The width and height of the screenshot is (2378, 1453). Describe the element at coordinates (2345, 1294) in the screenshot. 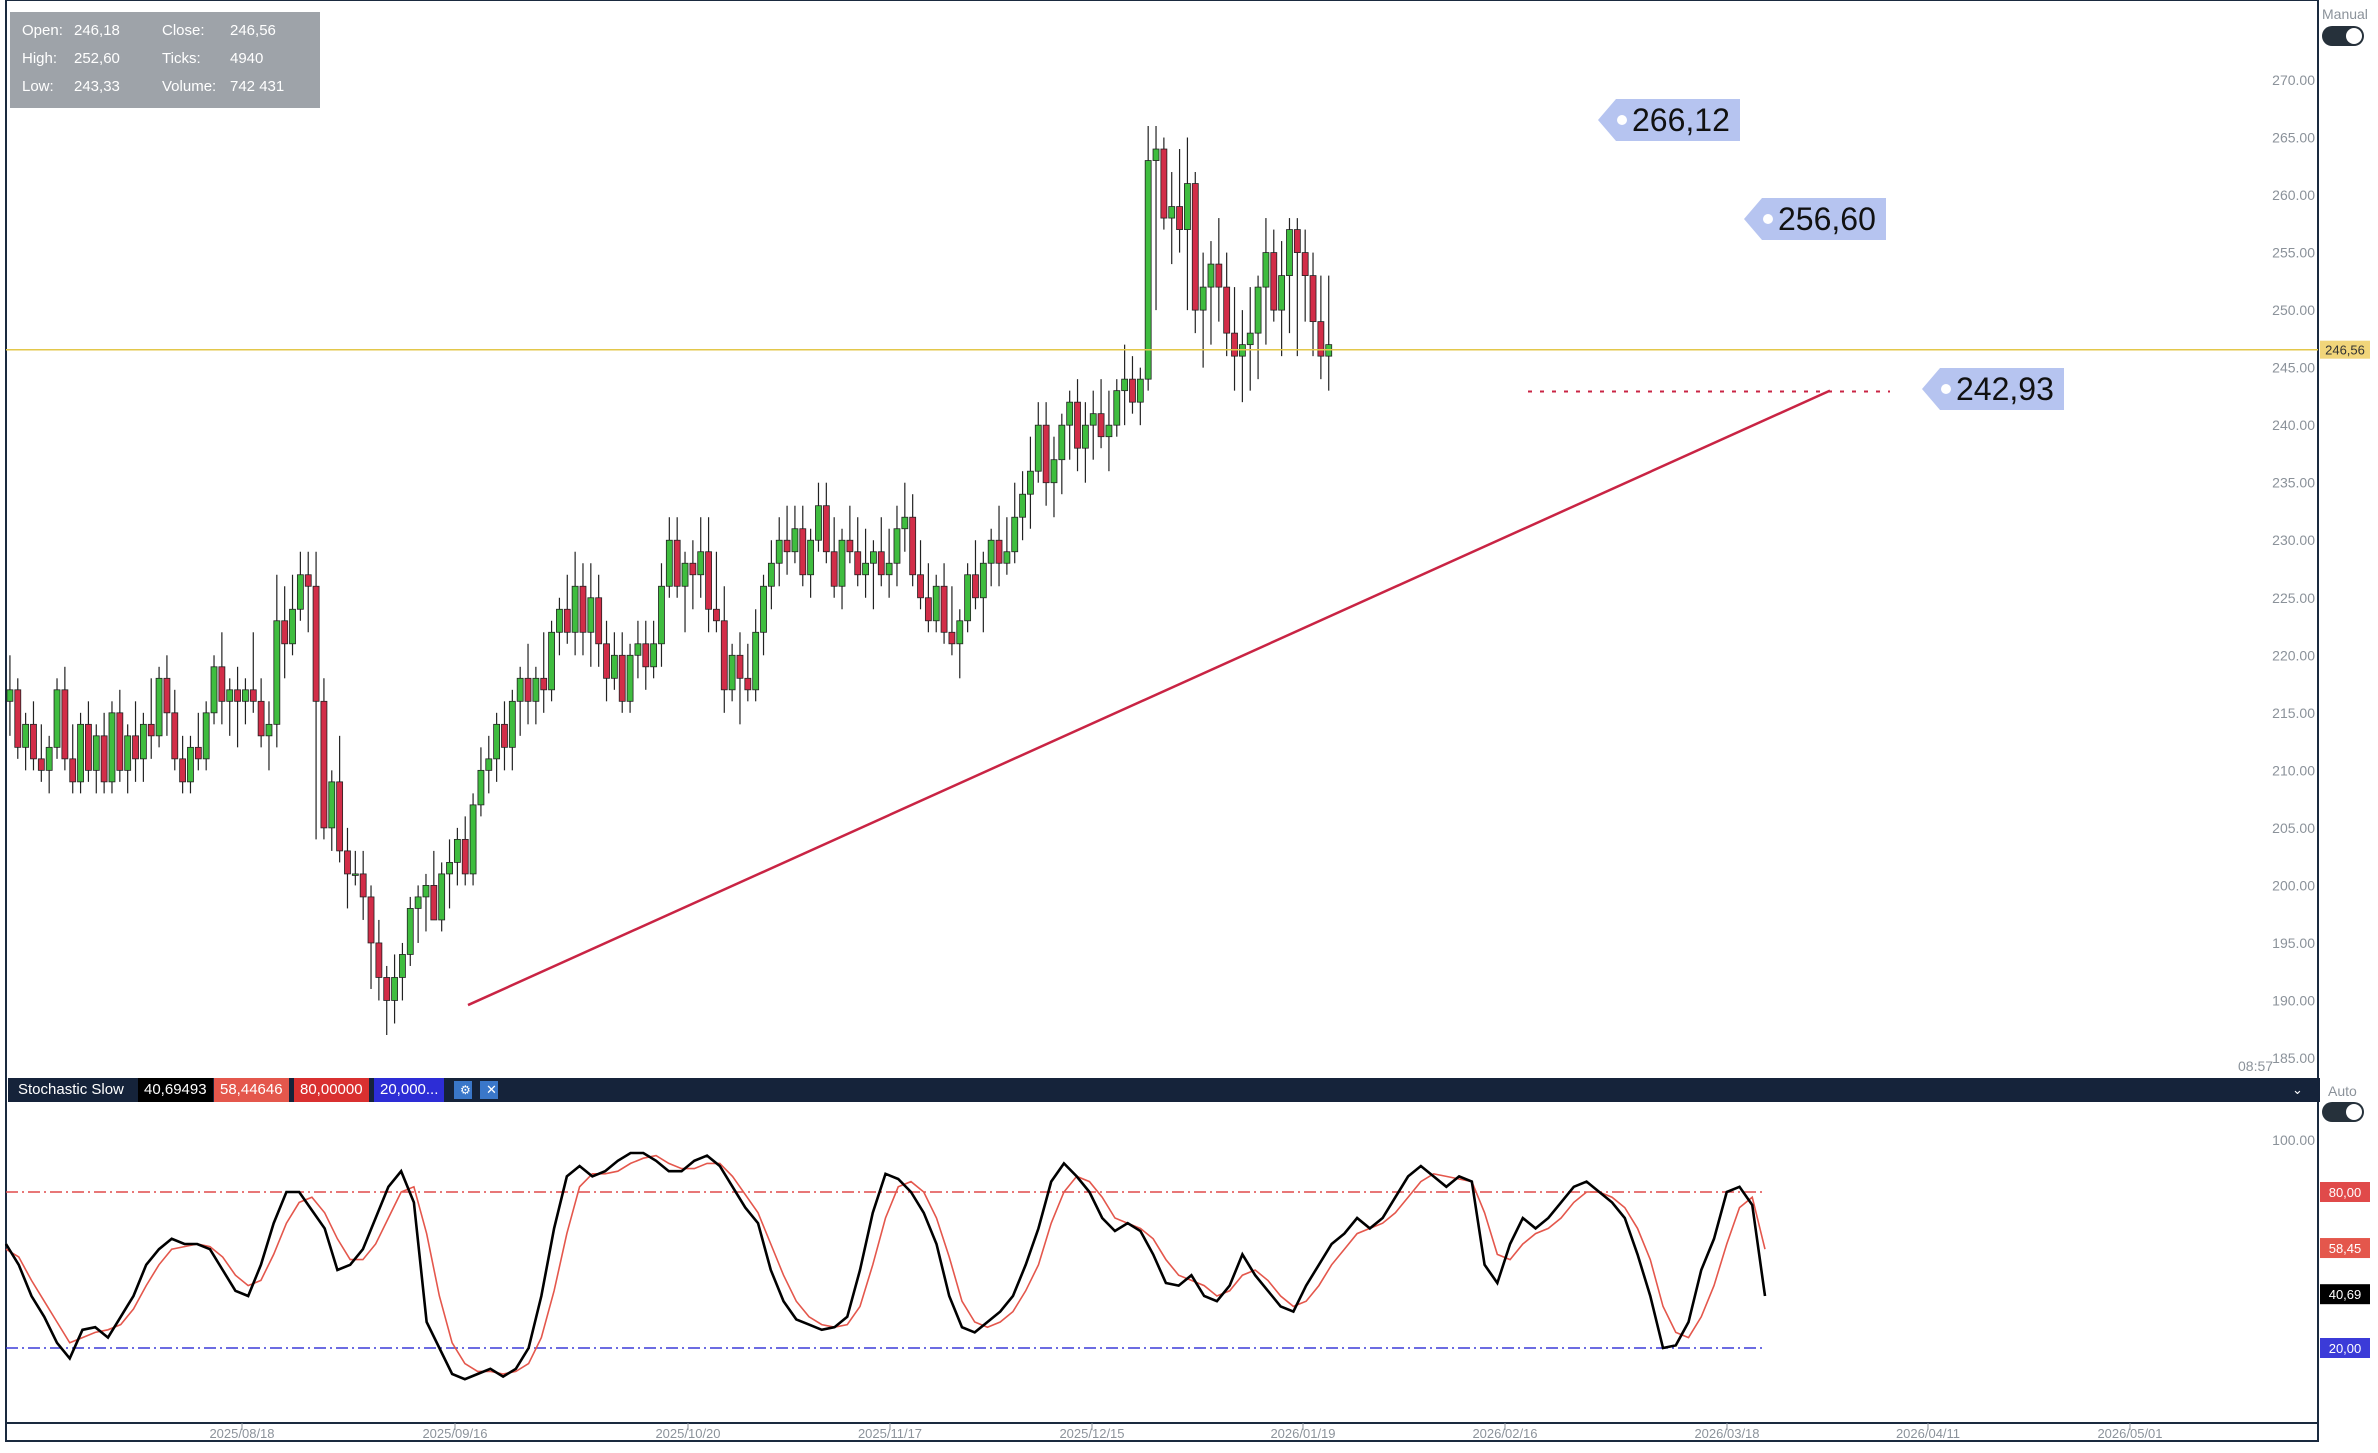

I see `stoch-k-tag-text: 40,69` at that location.